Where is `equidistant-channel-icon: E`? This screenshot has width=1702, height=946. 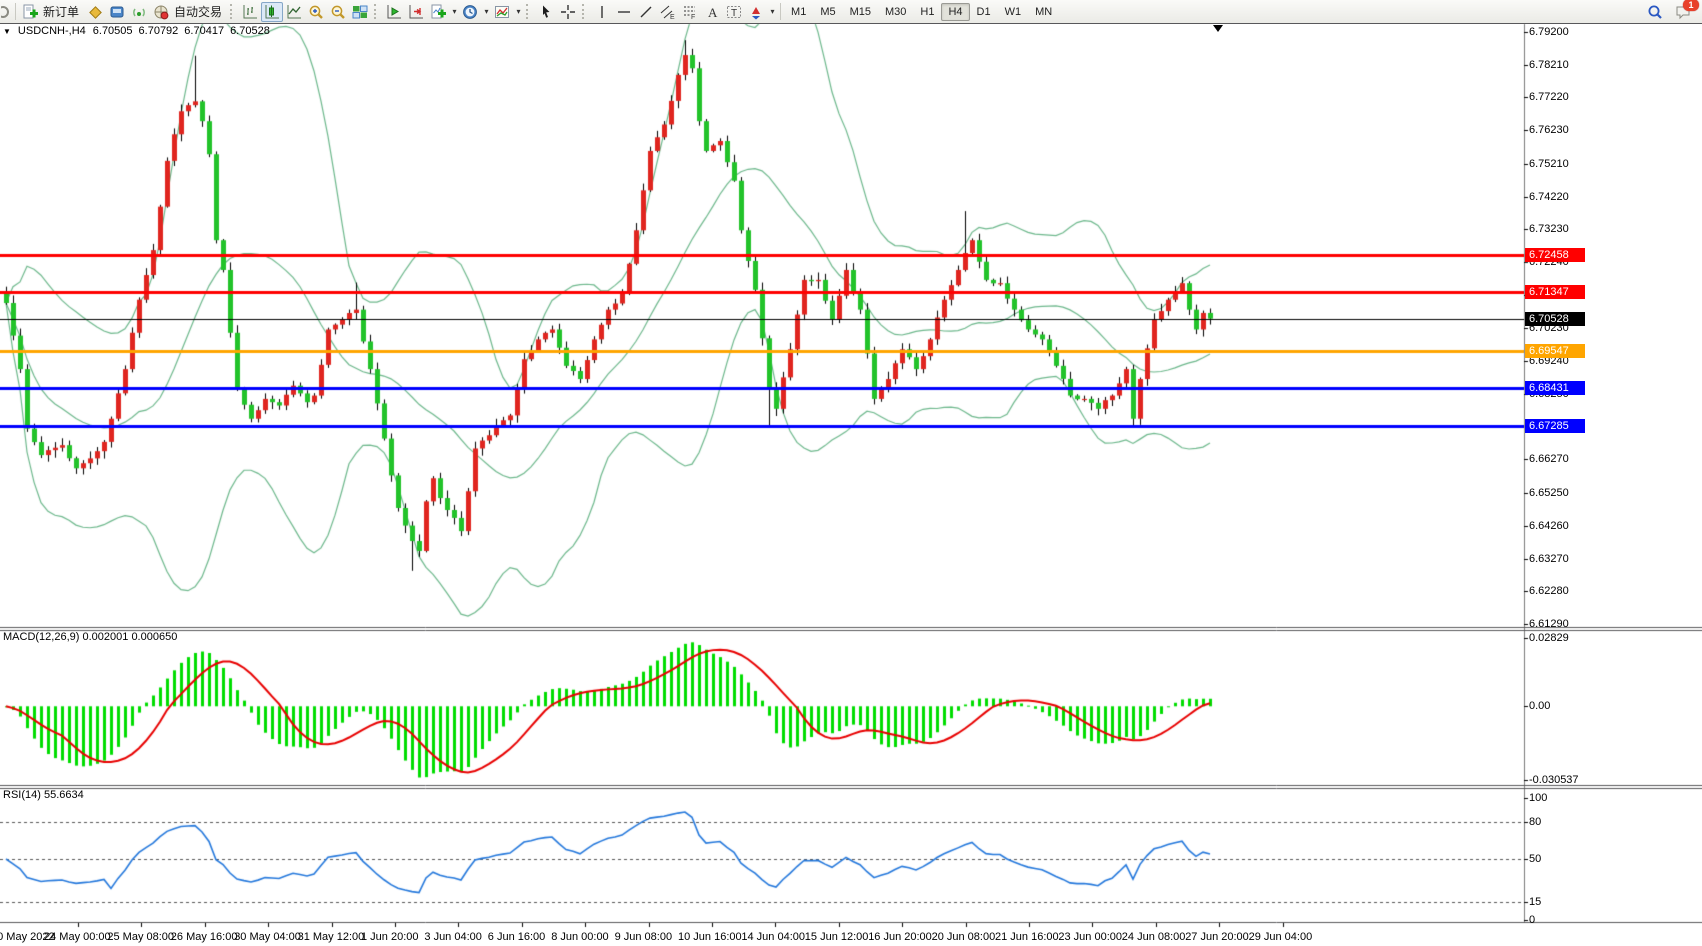 equidistant-channel-icon: E is located at coordinates (668, 12).